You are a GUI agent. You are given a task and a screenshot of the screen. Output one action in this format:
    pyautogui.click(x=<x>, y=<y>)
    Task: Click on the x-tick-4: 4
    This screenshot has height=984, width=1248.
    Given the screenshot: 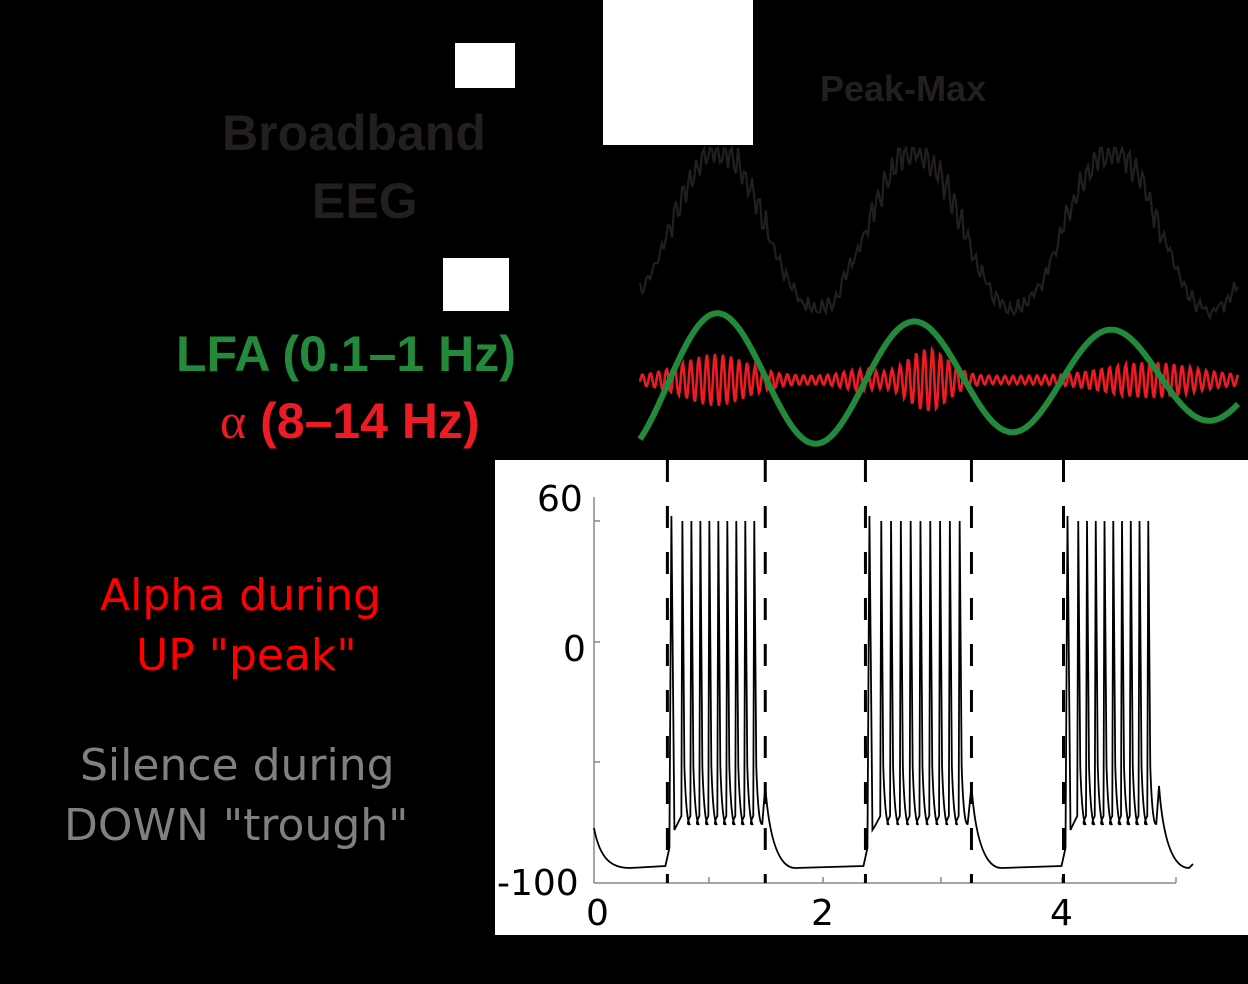 What is the action you would take?
    pyautogui.click(x=1061, y=913)
    